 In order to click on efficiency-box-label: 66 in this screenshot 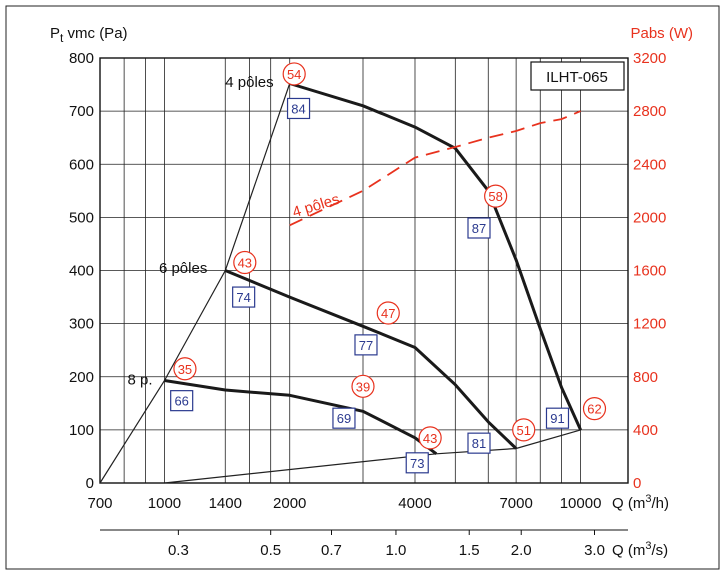, I will do `click(181, 401)`.